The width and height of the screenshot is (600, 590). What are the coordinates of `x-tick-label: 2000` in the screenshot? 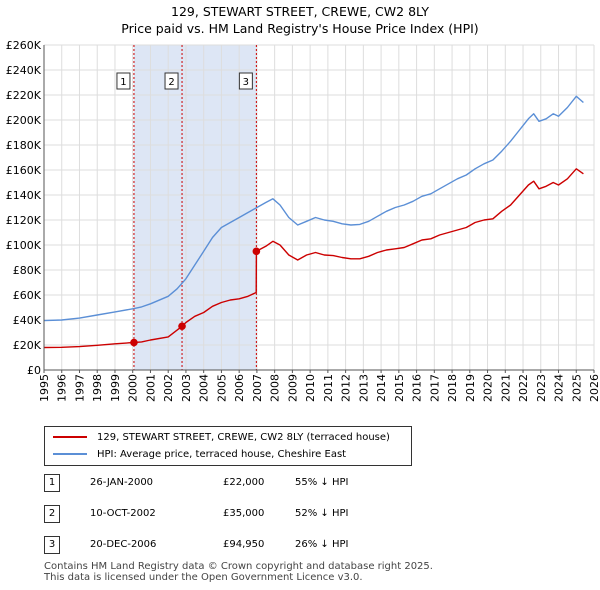 It's located at (133, 388).